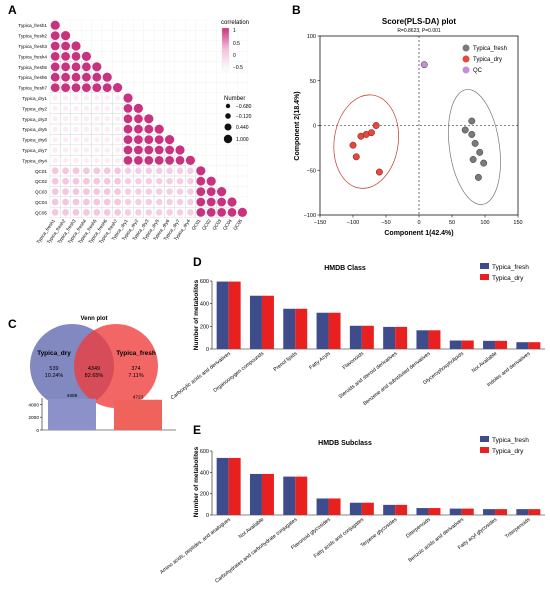 Image resolution: width=550 pixels, height=604 pixels. What do you see at coordinates (385, 223) in the screenshot?
I see `scatter-x-tick-label: −50` at bounding box center [385, 223].